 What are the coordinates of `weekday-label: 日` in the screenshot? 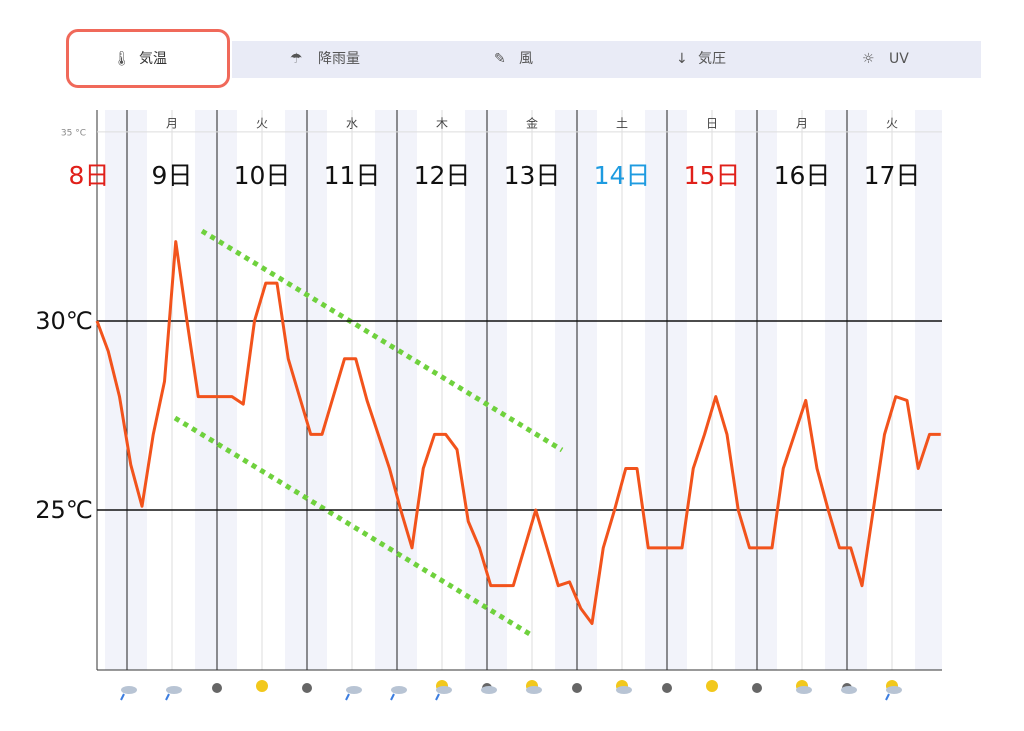 It's located at (712, 124).